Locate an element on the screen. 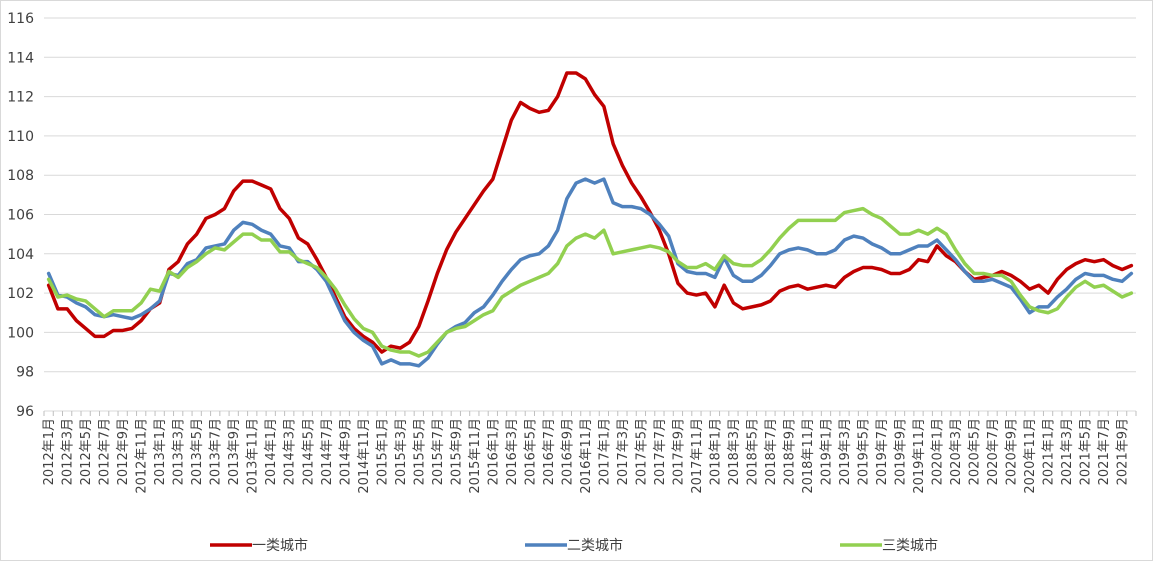 This screenshot has height=562, width=1154. y-tick-label: 108 is located at coordinates (20, 176).